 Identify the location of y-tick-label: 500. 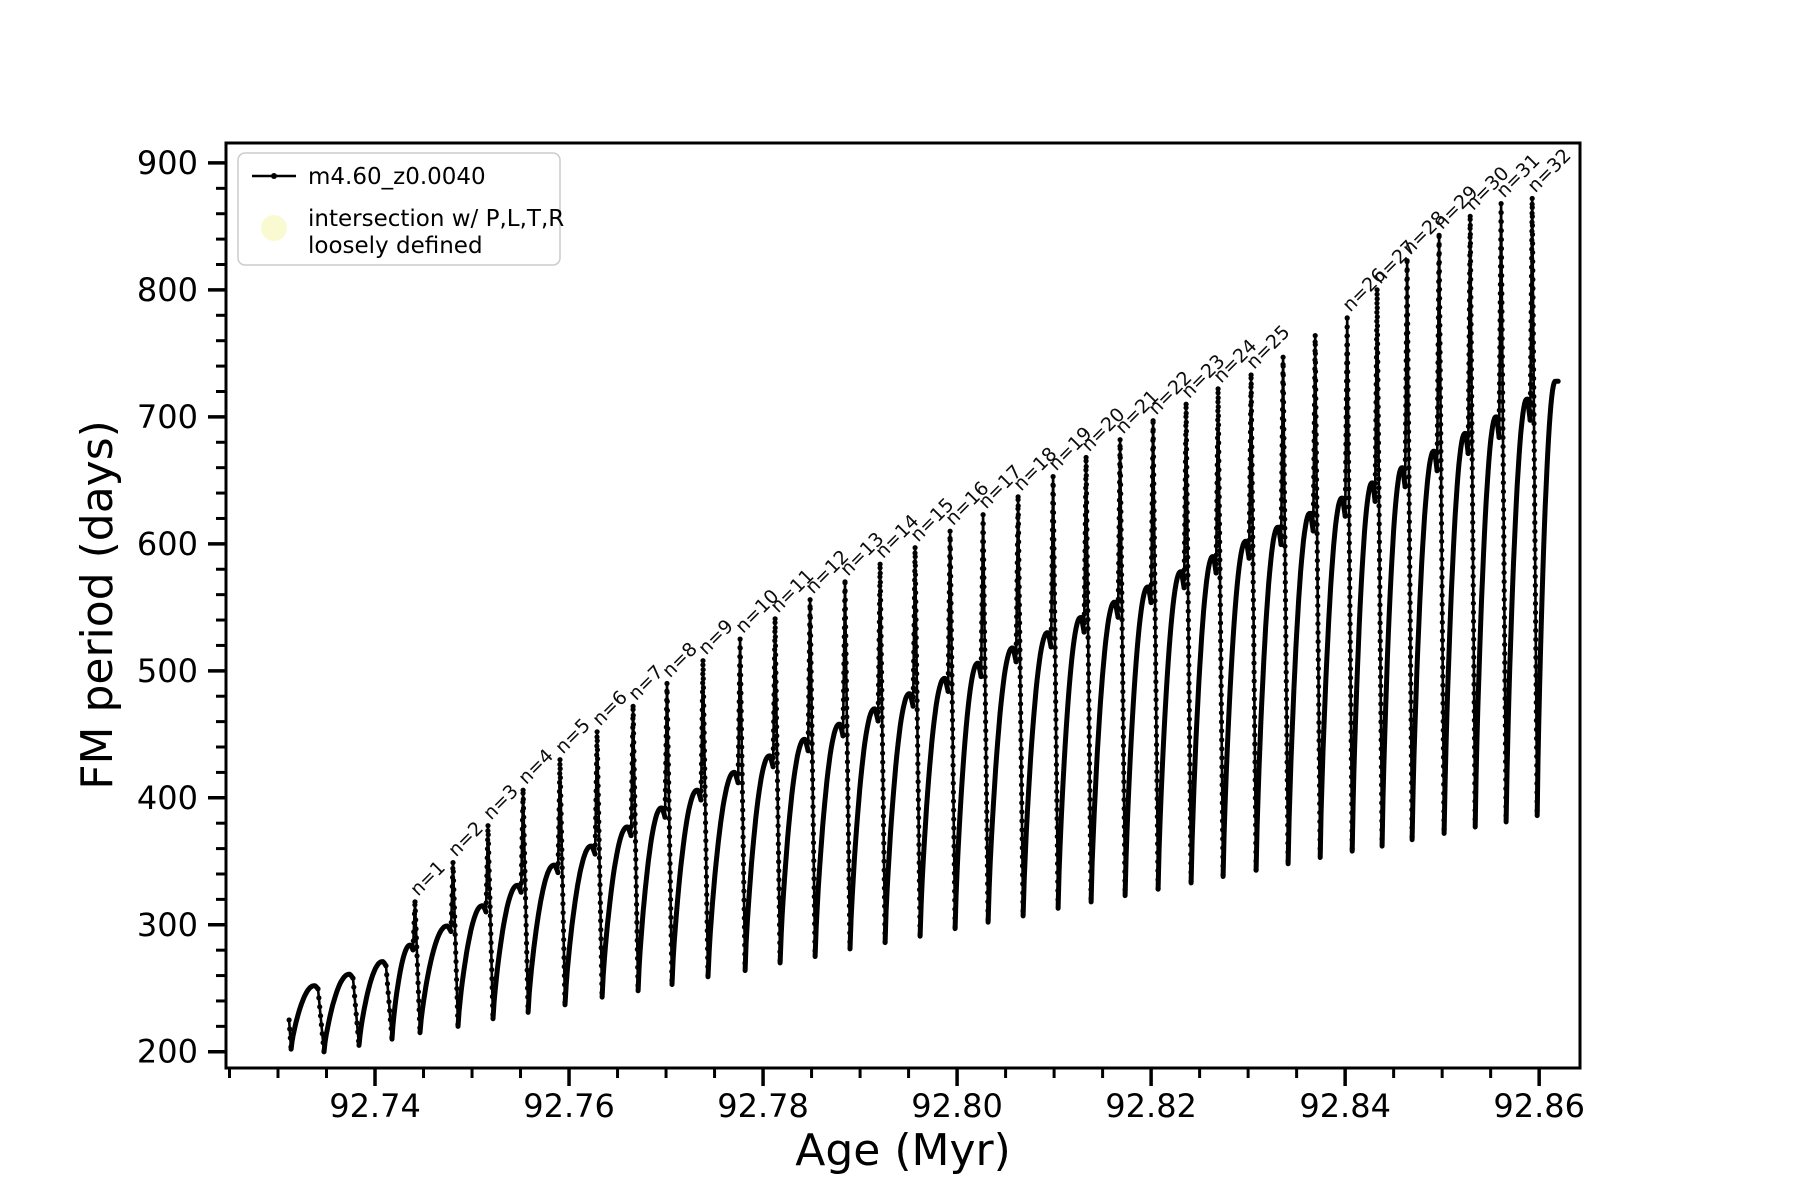
(167, 671).